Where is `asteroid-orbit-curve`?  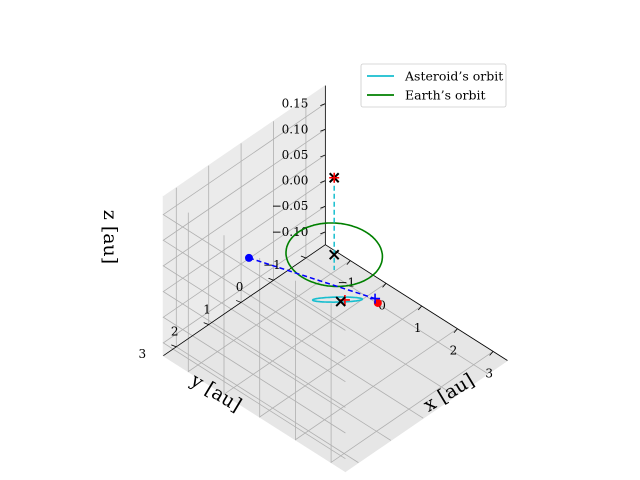 asteroid-orbit-curve is located at coordinates (337, 300).